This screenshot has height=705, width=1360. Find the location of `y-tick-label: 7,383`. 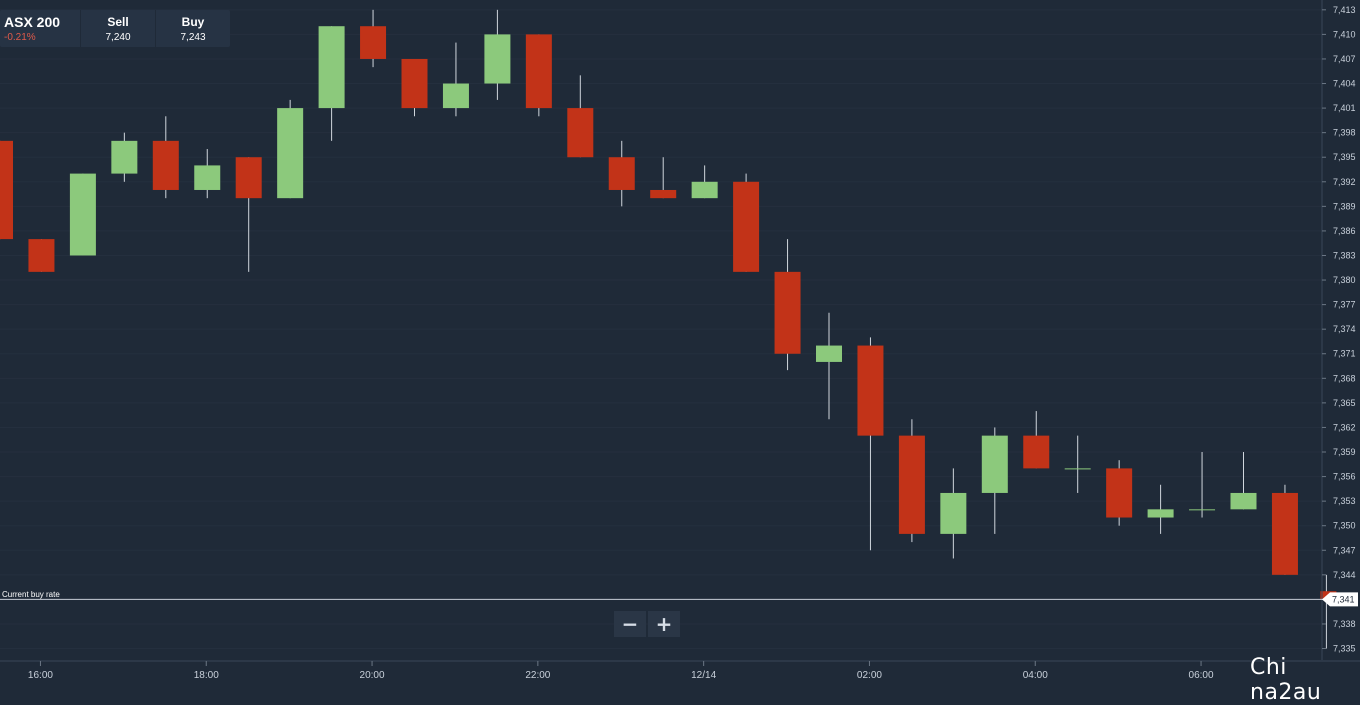

y-tick-label: 7,383 is located at coordinates (1344, 255).